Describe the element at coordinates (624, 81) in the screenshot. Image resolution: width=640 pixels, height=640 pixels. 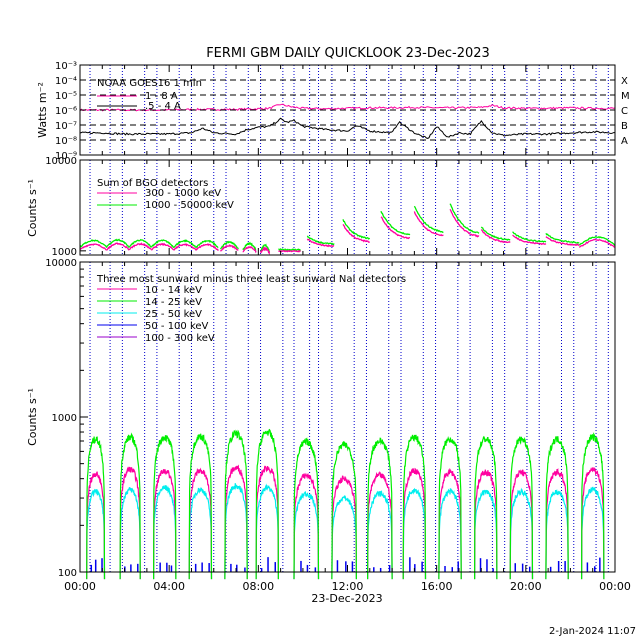
I see `flare-class-label: X` at that location.